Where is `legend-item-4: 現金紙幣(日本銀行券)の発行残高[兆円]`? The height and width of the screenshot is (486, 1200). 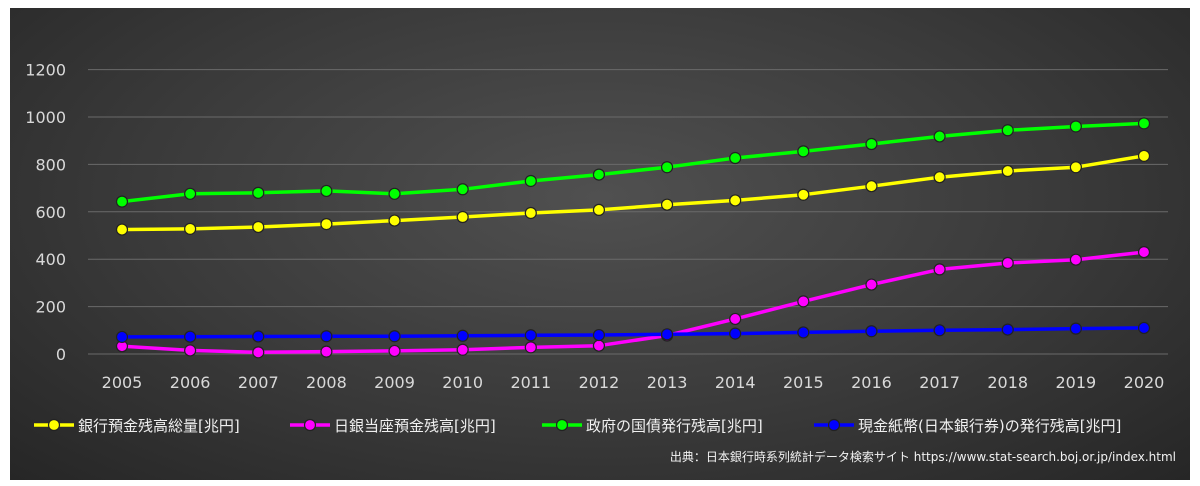 legend-item-4: 現金紙幣(日本銀行券)の発行残高[兆円] is located at coordinates (967, 426).